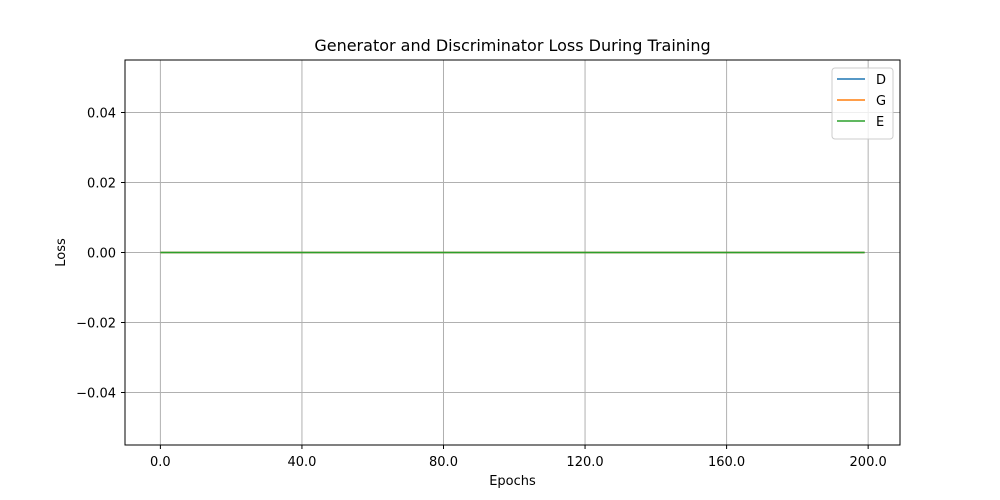 The height and width of the screenshot is (500, 1000). What do you see at coordinates (101, 184) in the screenshot?
I see `y-tick-label: 0.02` at bounding box center [101, 184].